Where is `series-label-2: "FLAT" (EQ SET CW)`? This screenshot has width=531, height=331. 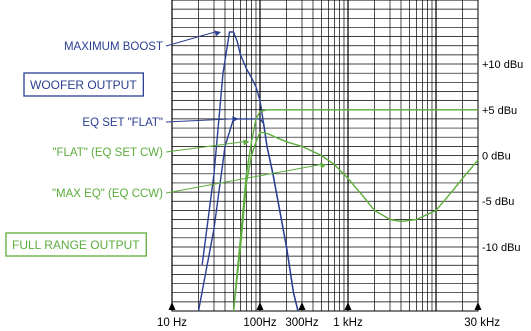 series-label-2: "FLAT" (EQ SET CW) is located at coordinates (107, 153).